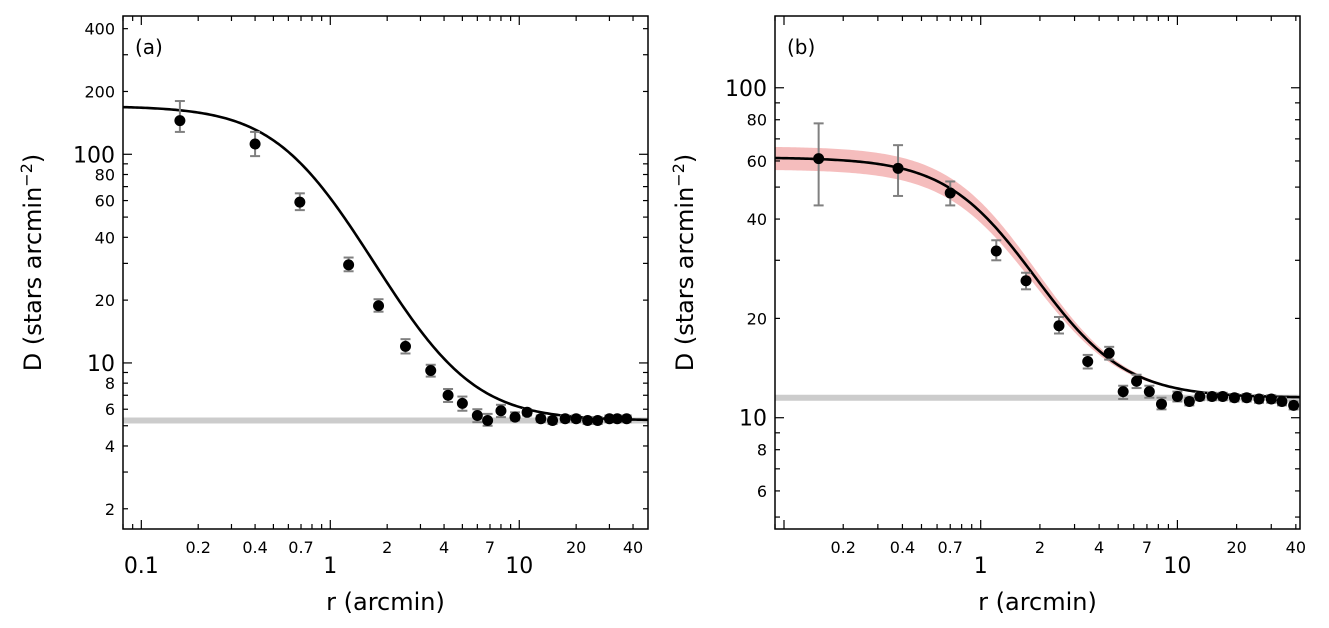 The image size is (1329, 628). Describe the element at coordinates (26, 175) in the screenshot. I see `y-axis-label-exponent: −2` at that location.